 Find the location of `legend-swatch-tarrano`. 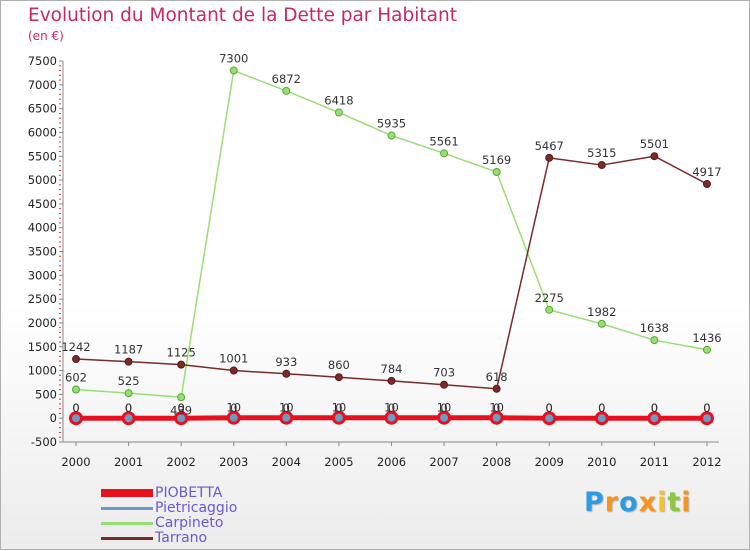

legend-swatch-tarrano is located at coordinates (127, 538).